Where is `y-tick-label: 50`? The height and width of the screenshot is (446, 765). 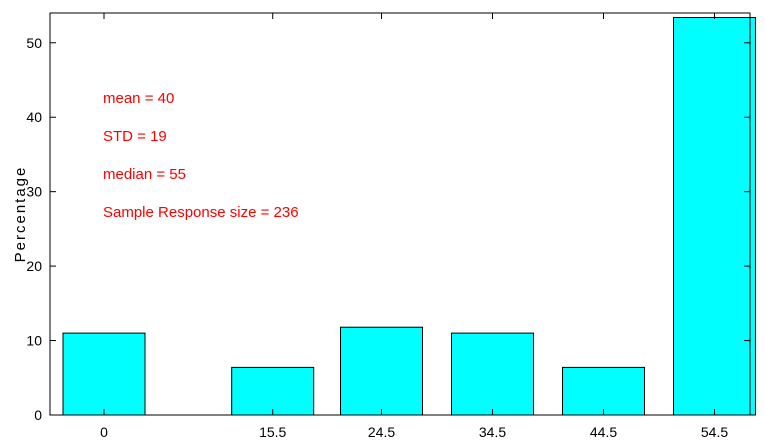
y-tick-label: 50 is located at coordinates (34, 43).